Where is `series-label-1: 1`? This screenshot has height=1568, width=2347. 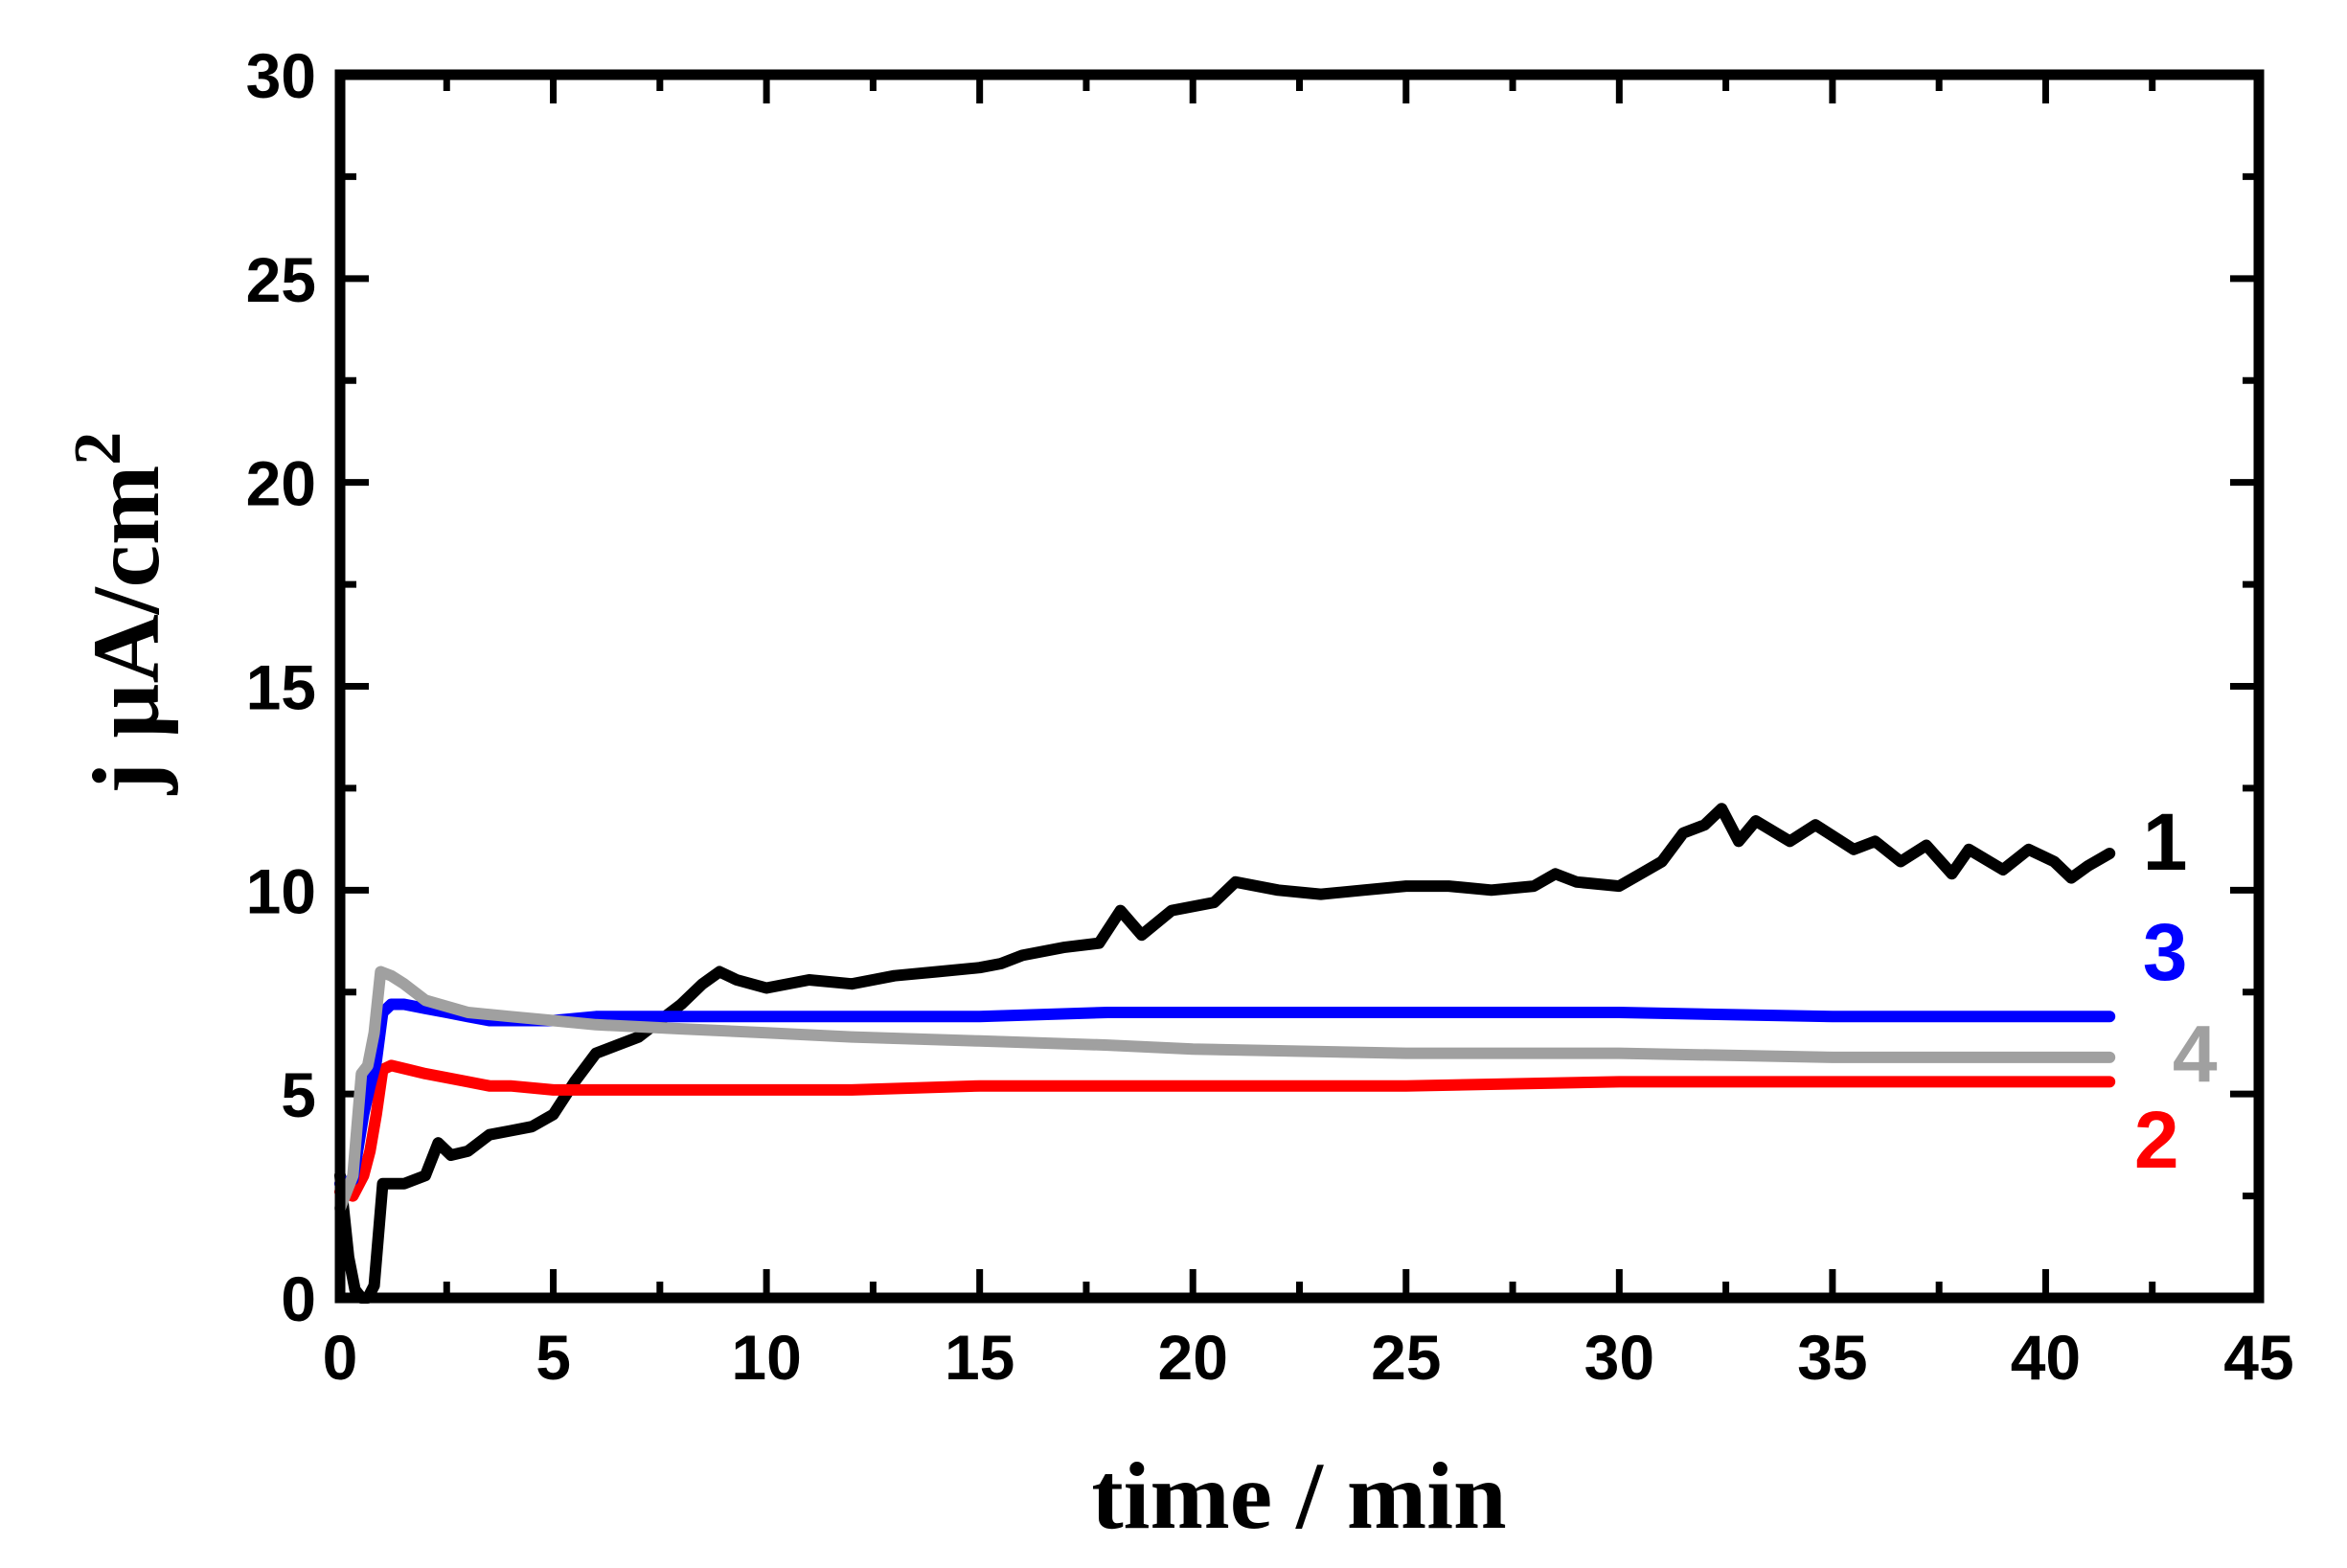
series-label-1: 1 is located at coordinates (2165, 842).